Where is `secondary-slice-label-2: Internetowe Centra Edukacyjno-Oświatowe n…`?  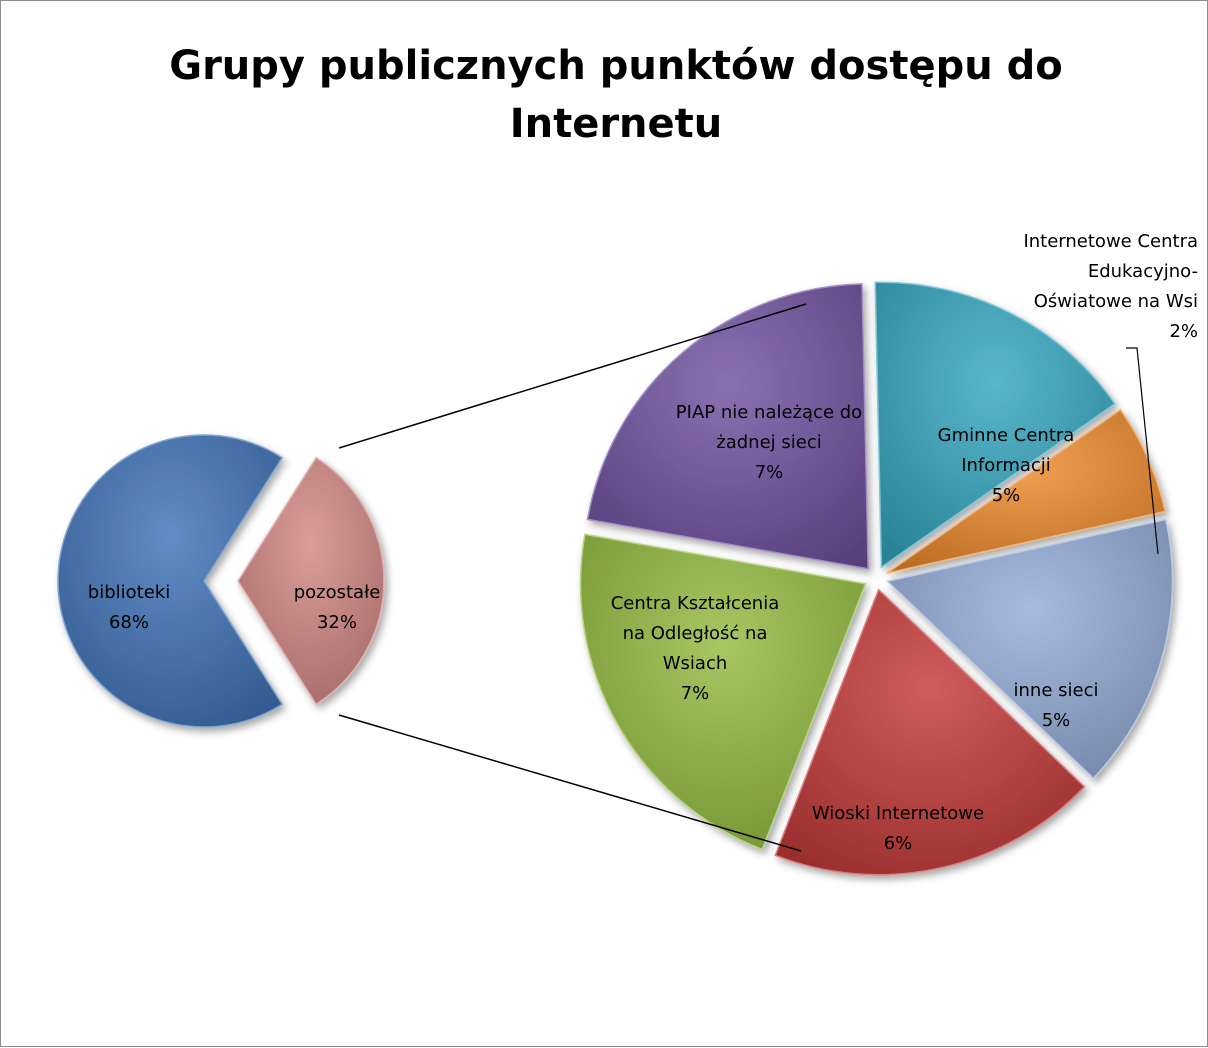 secondary-slice-label-2: Internetowe Centra Edukacyjno-Oświatowe n… is located at coordinates (1110, 286).